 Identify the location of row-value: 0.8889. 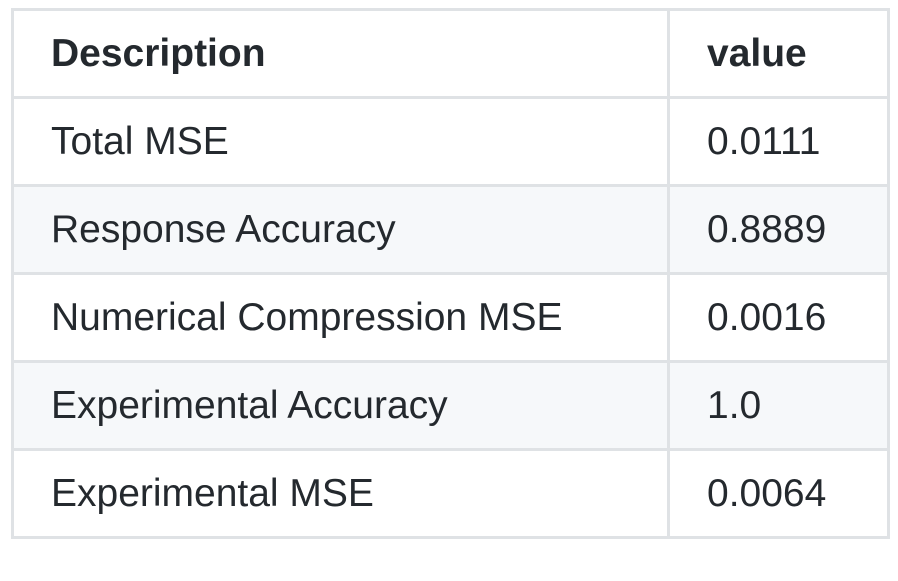
(778, 229).